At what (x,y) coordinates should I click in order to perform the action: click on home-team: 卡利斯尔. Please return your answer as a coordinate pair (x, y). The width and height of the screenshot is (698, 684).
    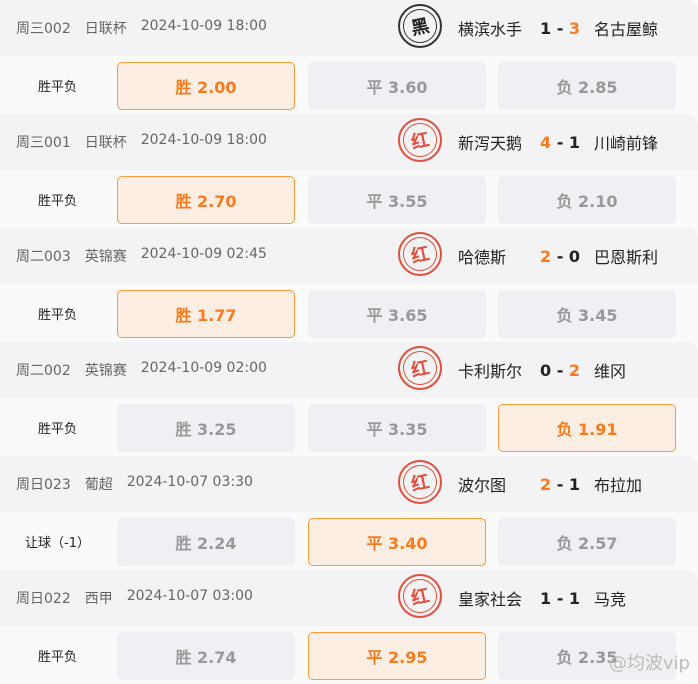
    Looking at the image, I should click on (490, 370).